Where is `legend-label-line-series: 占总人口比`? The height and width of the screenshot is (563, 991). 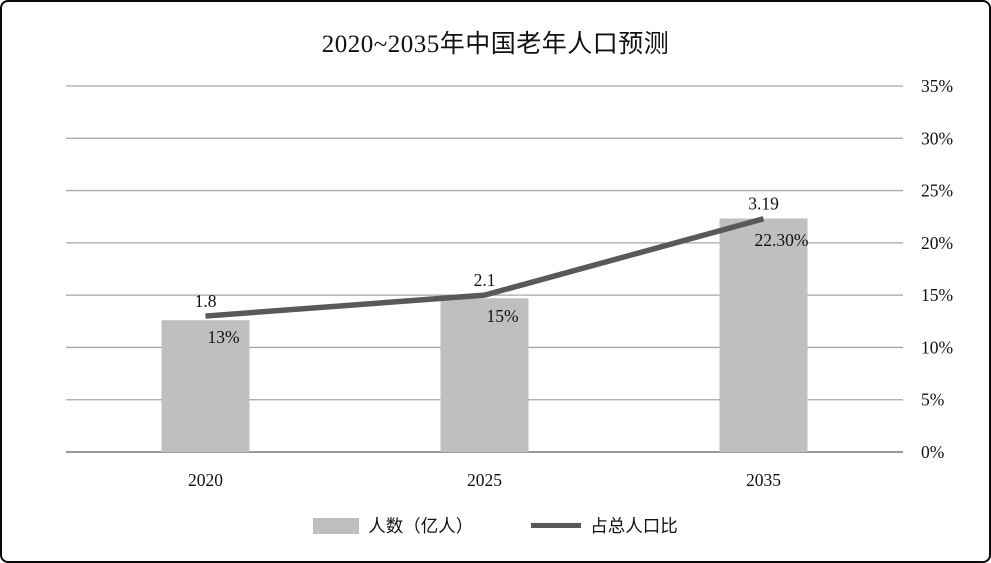
legend-label-line-series: 占总人口比 is located at coordinates (634, 526).